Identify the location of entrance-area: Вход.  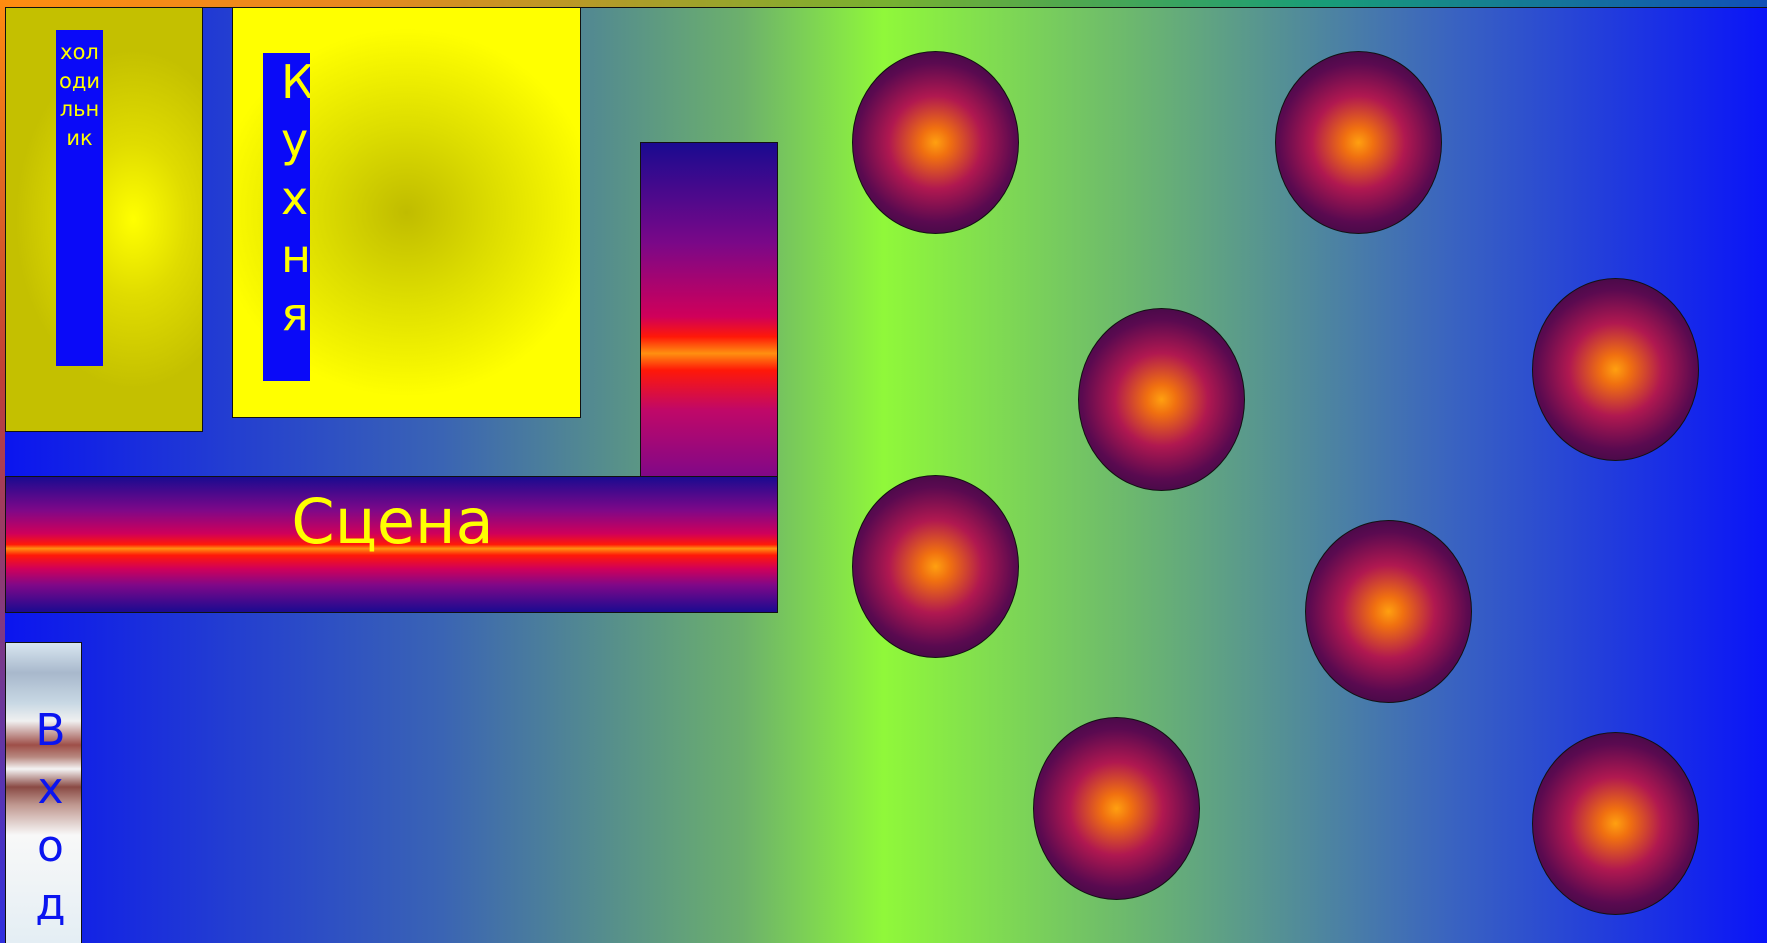
(43, 792).